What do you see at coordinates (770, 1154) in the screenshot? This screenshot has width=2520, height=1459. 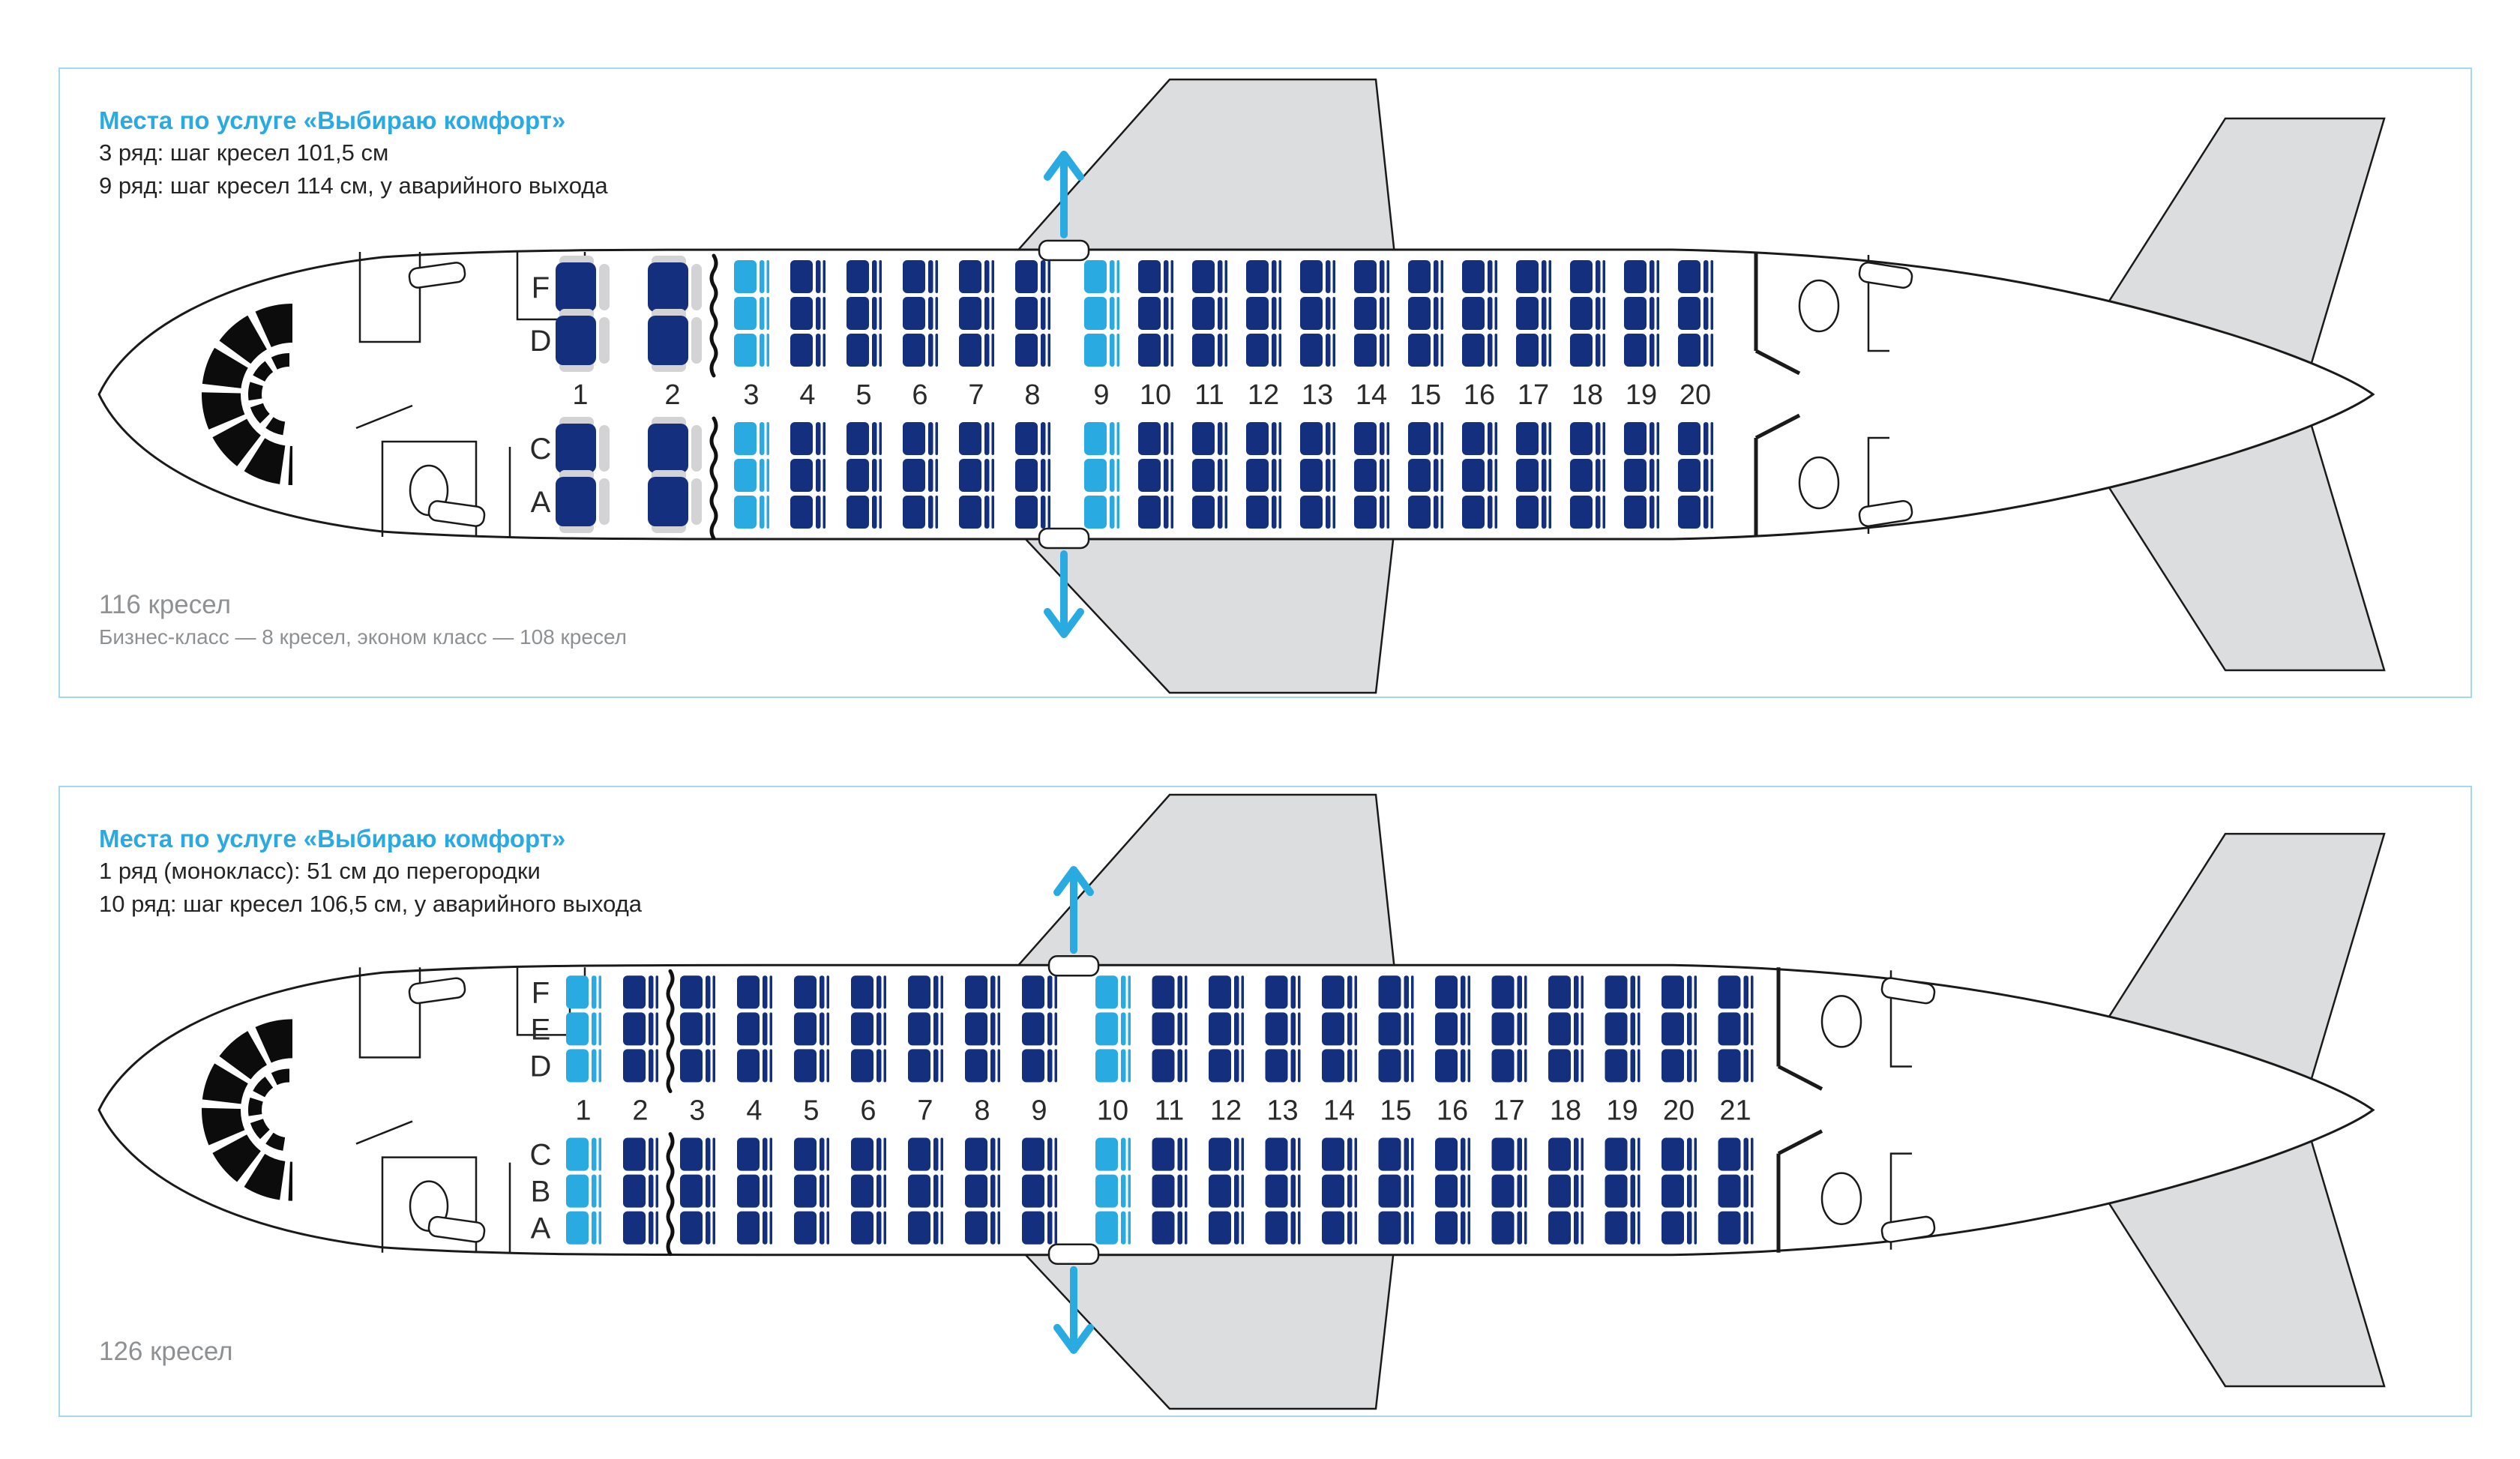 I see `seat-r4-lo0-back2` at bounding box center [770, 1154].